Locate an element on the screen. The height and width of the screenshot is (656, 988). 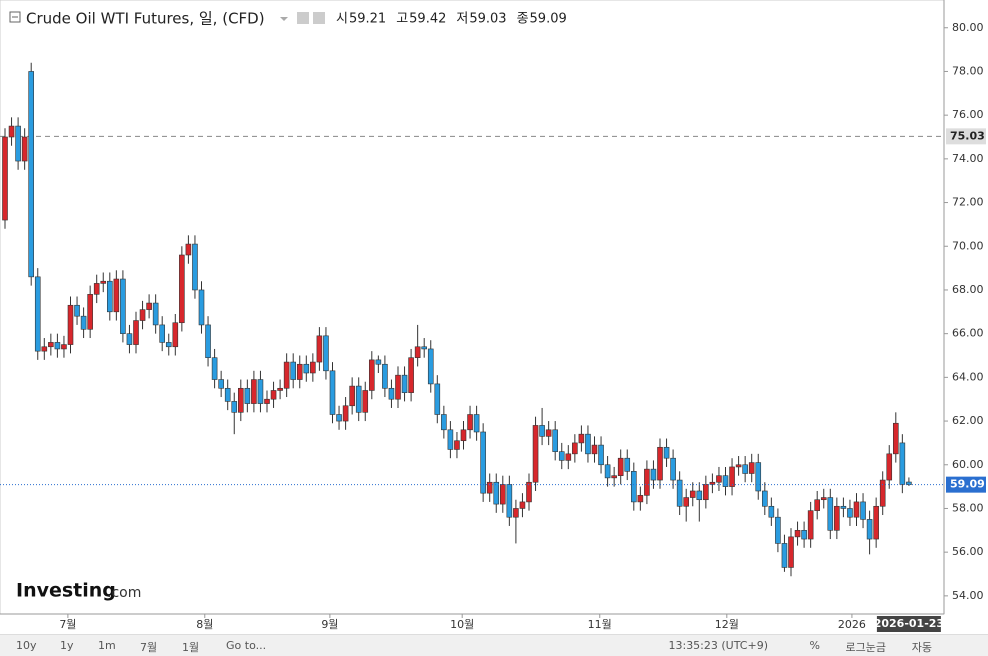
ohlc-label: 저 is located at coordinates (462, 19).